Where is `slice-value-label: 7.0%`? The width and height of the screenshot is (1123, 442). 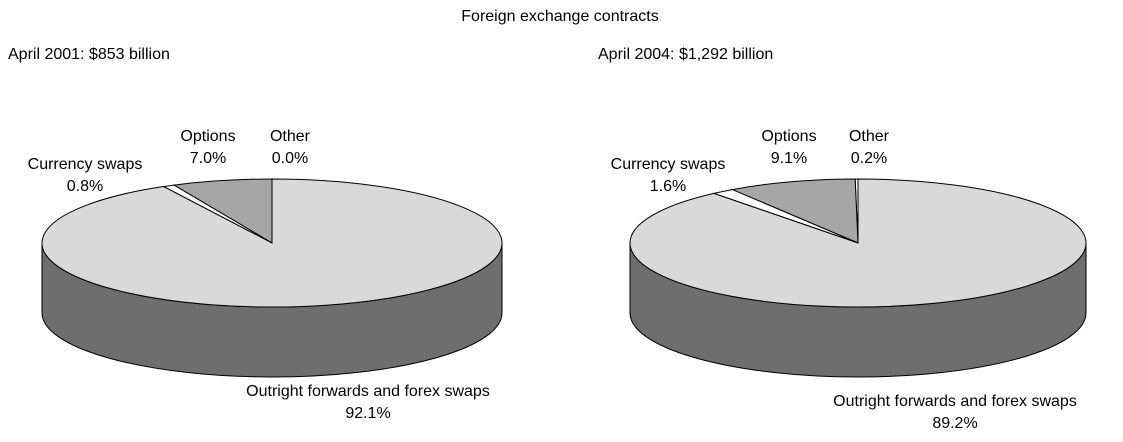
slice-value-label: 7.0% is located at coordinates (208, 158).